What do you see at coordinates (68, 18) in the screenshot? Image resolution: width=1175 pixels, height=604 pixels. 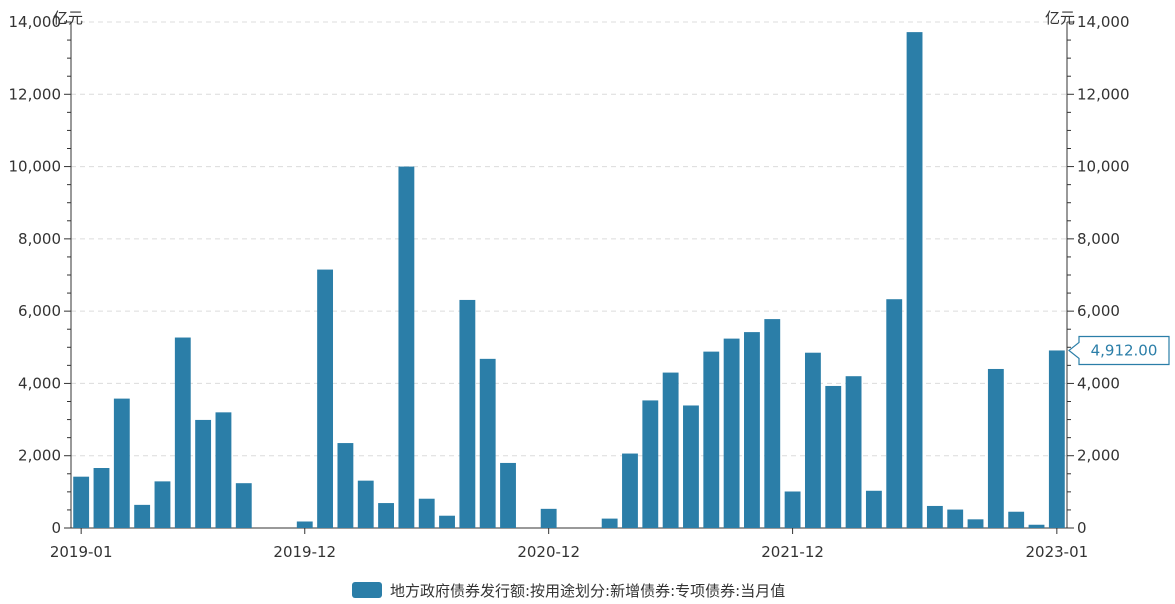 I see `left-unit-label: 亿元` at bounding box center [68, 18].